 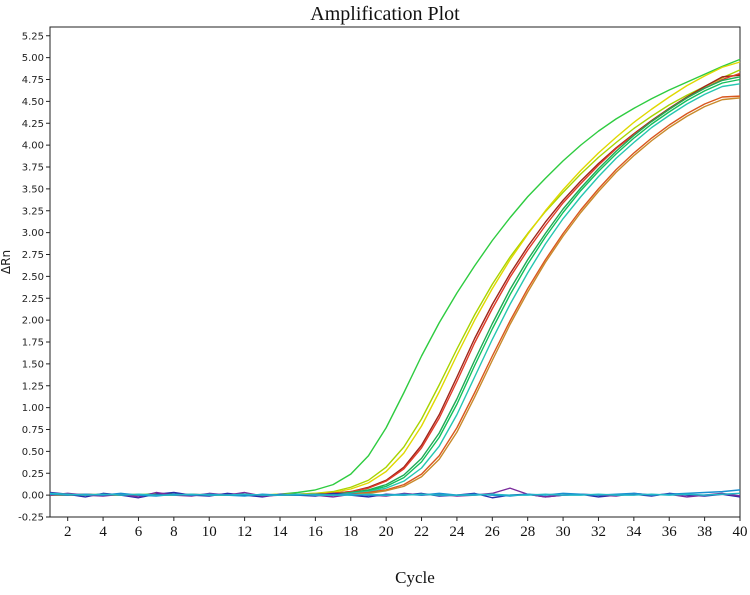 What do you see at coordinates (6, 262) in the screenshot?
I see `y-axis-label: ΔRn` at bounding box center [6, 262].